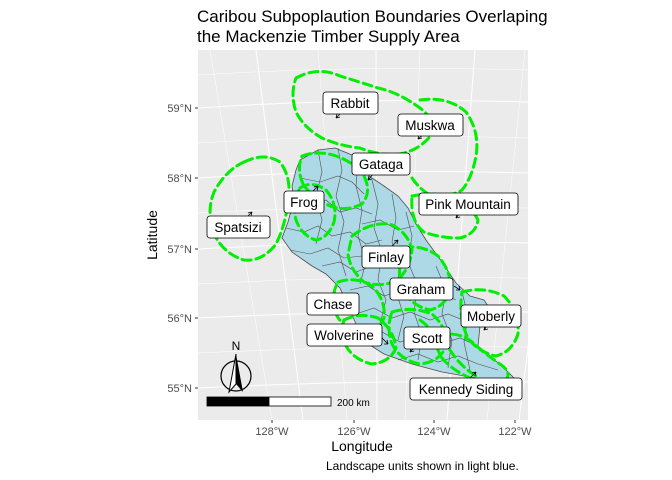  I want to click on boundary-rabbit, so click(363, 113).